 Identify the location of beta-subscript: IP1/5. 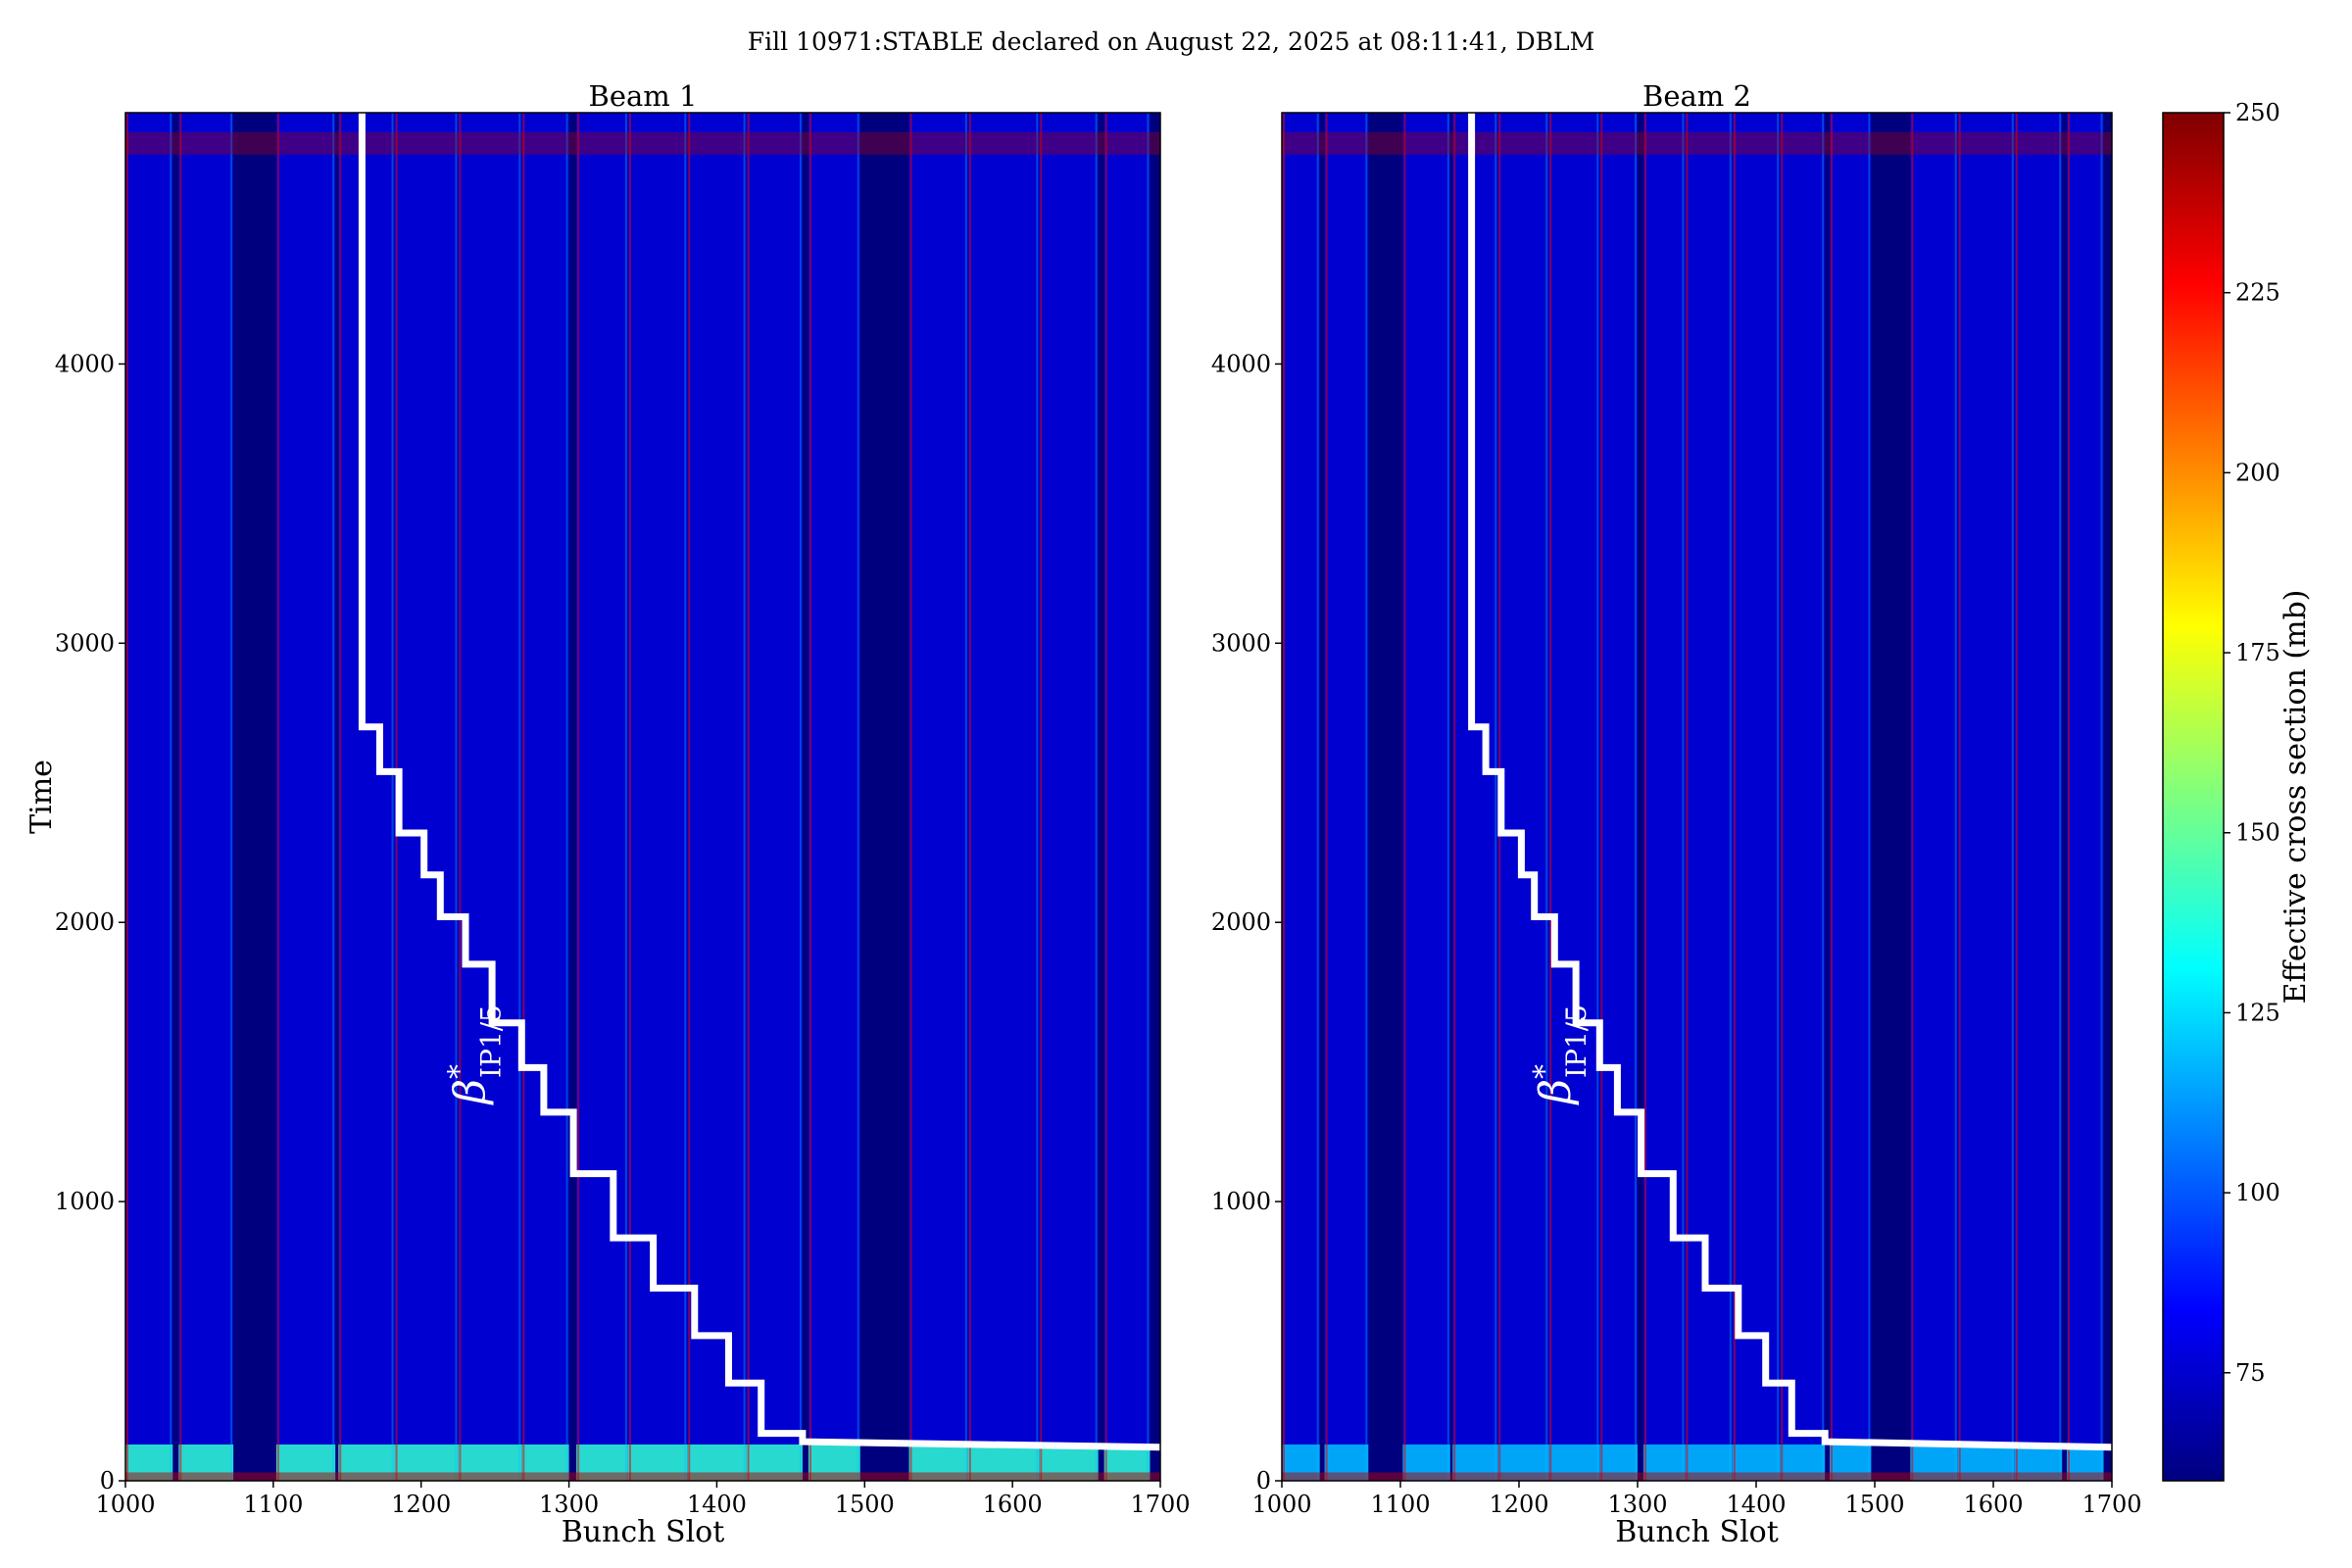
(1576, 1041).